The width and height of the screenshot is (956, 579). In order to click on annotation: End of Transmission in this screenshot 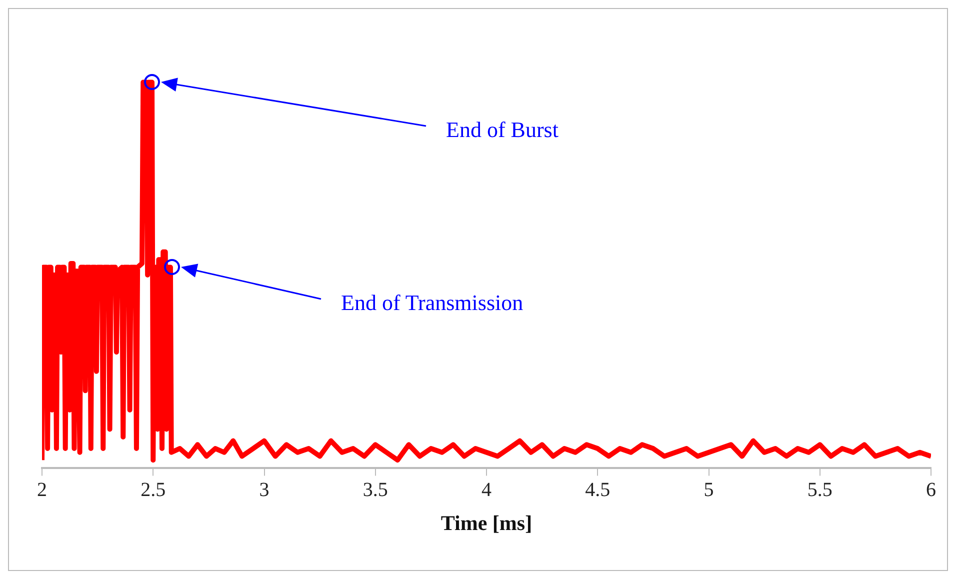, I will do `click(432, 303)`.